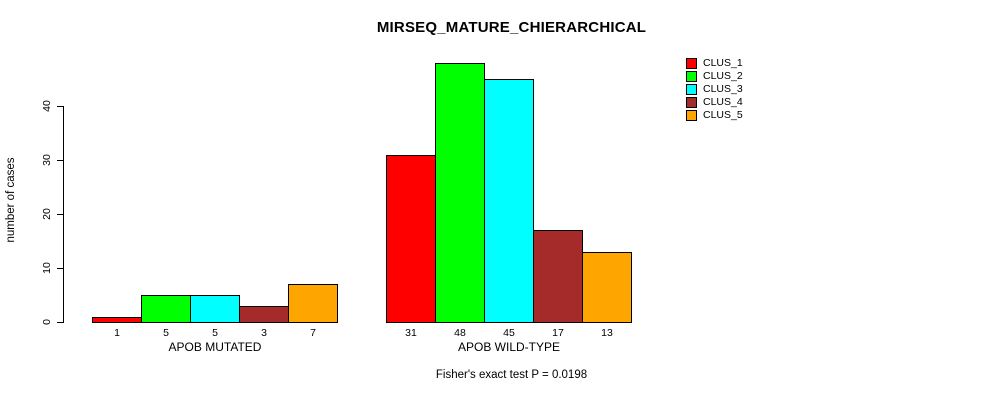 The width and height of the screenshot is (990, 400). I want to click on legend-label: CLUS_2, so click(723, 76).